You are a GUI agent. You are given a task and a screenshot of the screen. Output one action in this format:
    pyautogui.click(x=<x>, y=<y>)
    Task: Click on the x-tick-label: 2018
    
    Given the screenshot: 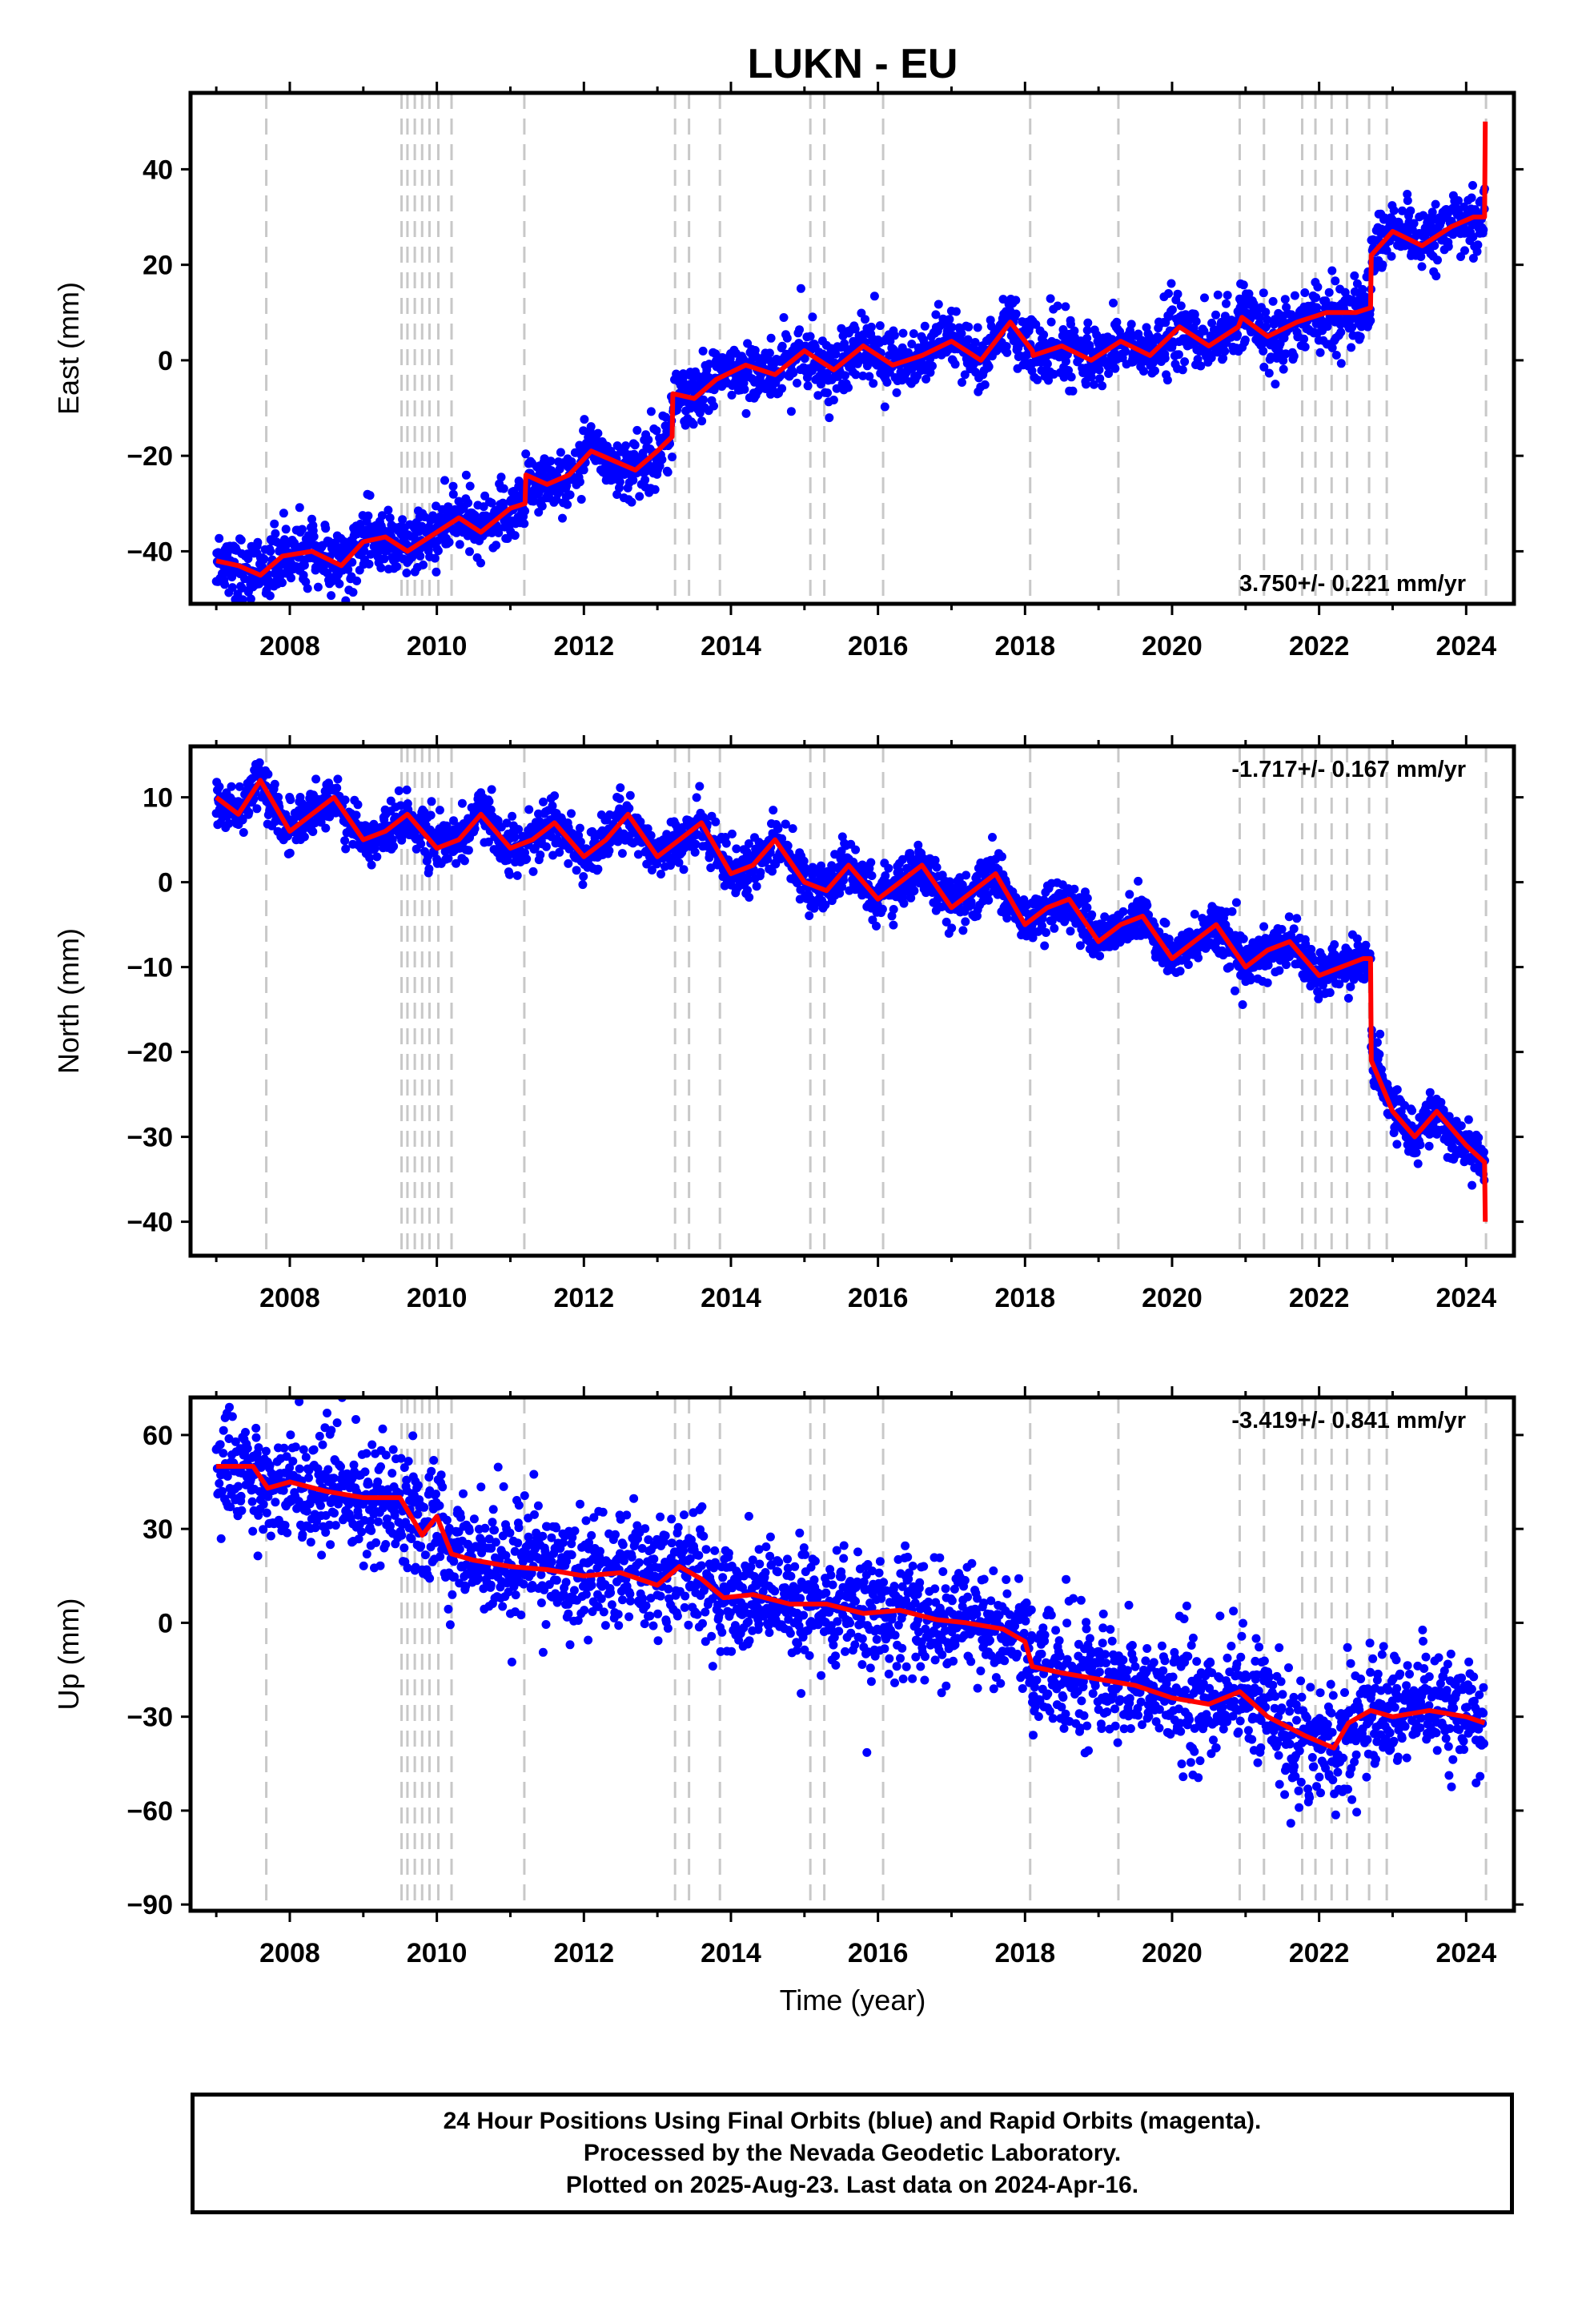 What is the action you would take?
    pyautogui.click(x=1025, y=646)
    